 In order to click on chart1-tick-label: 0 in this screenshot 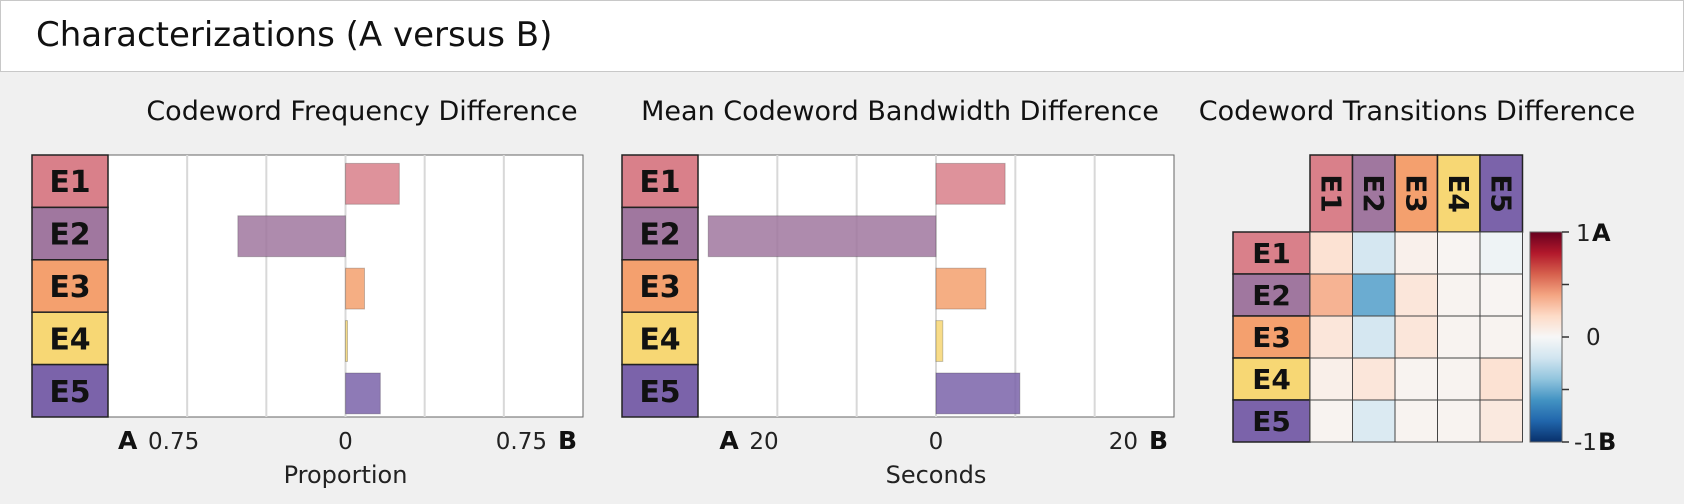, I will do `click(936, 442)`.